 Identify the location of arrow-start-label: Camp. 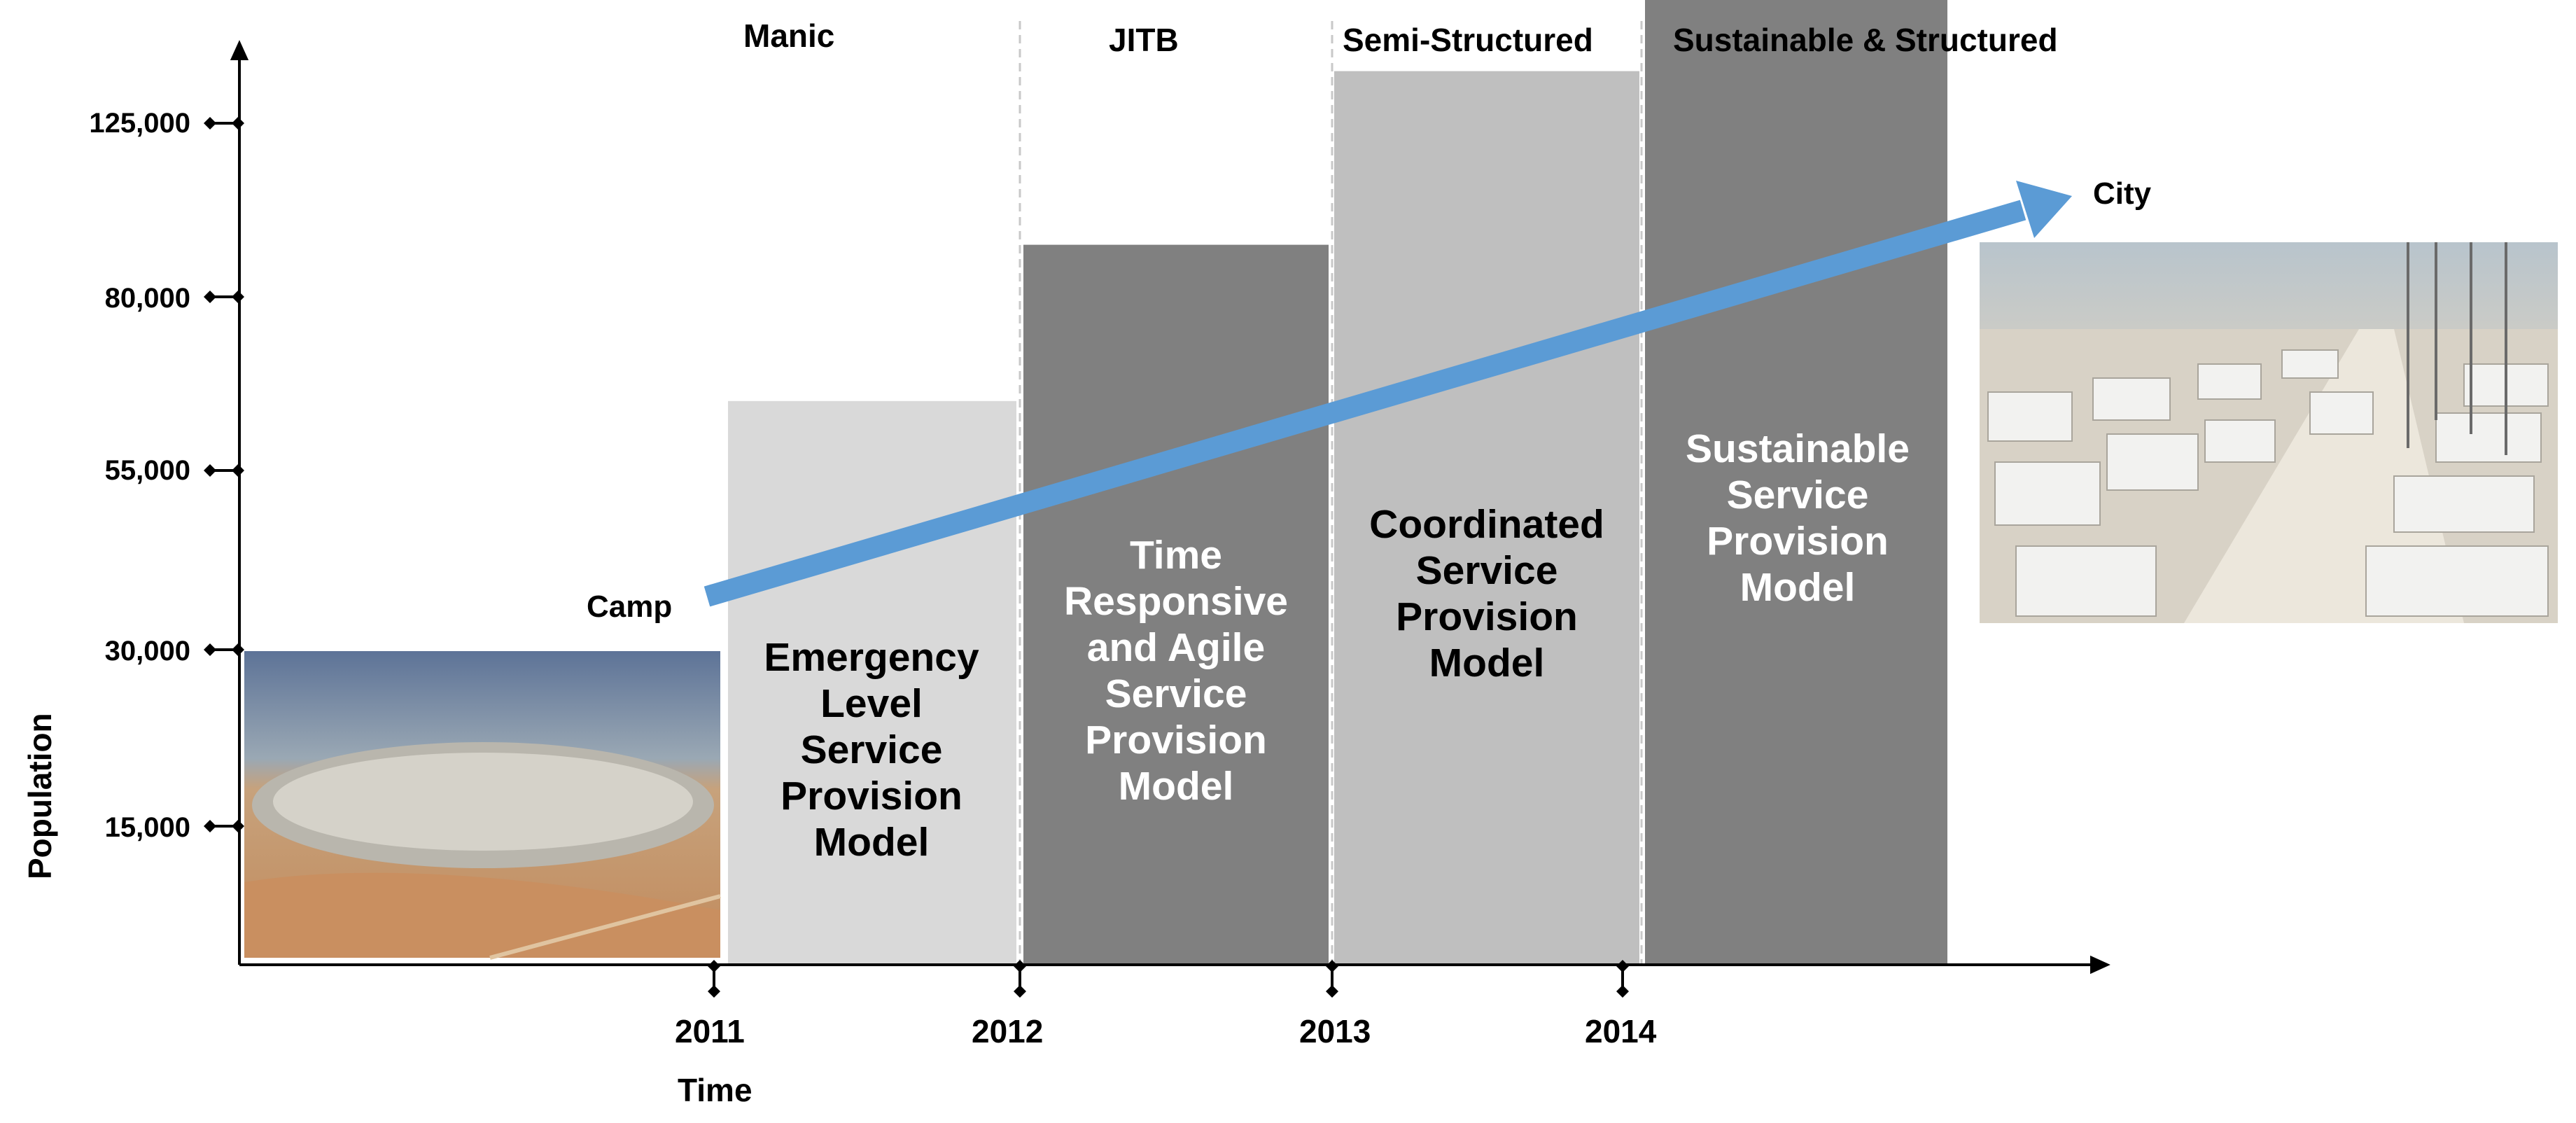
(630, 607).